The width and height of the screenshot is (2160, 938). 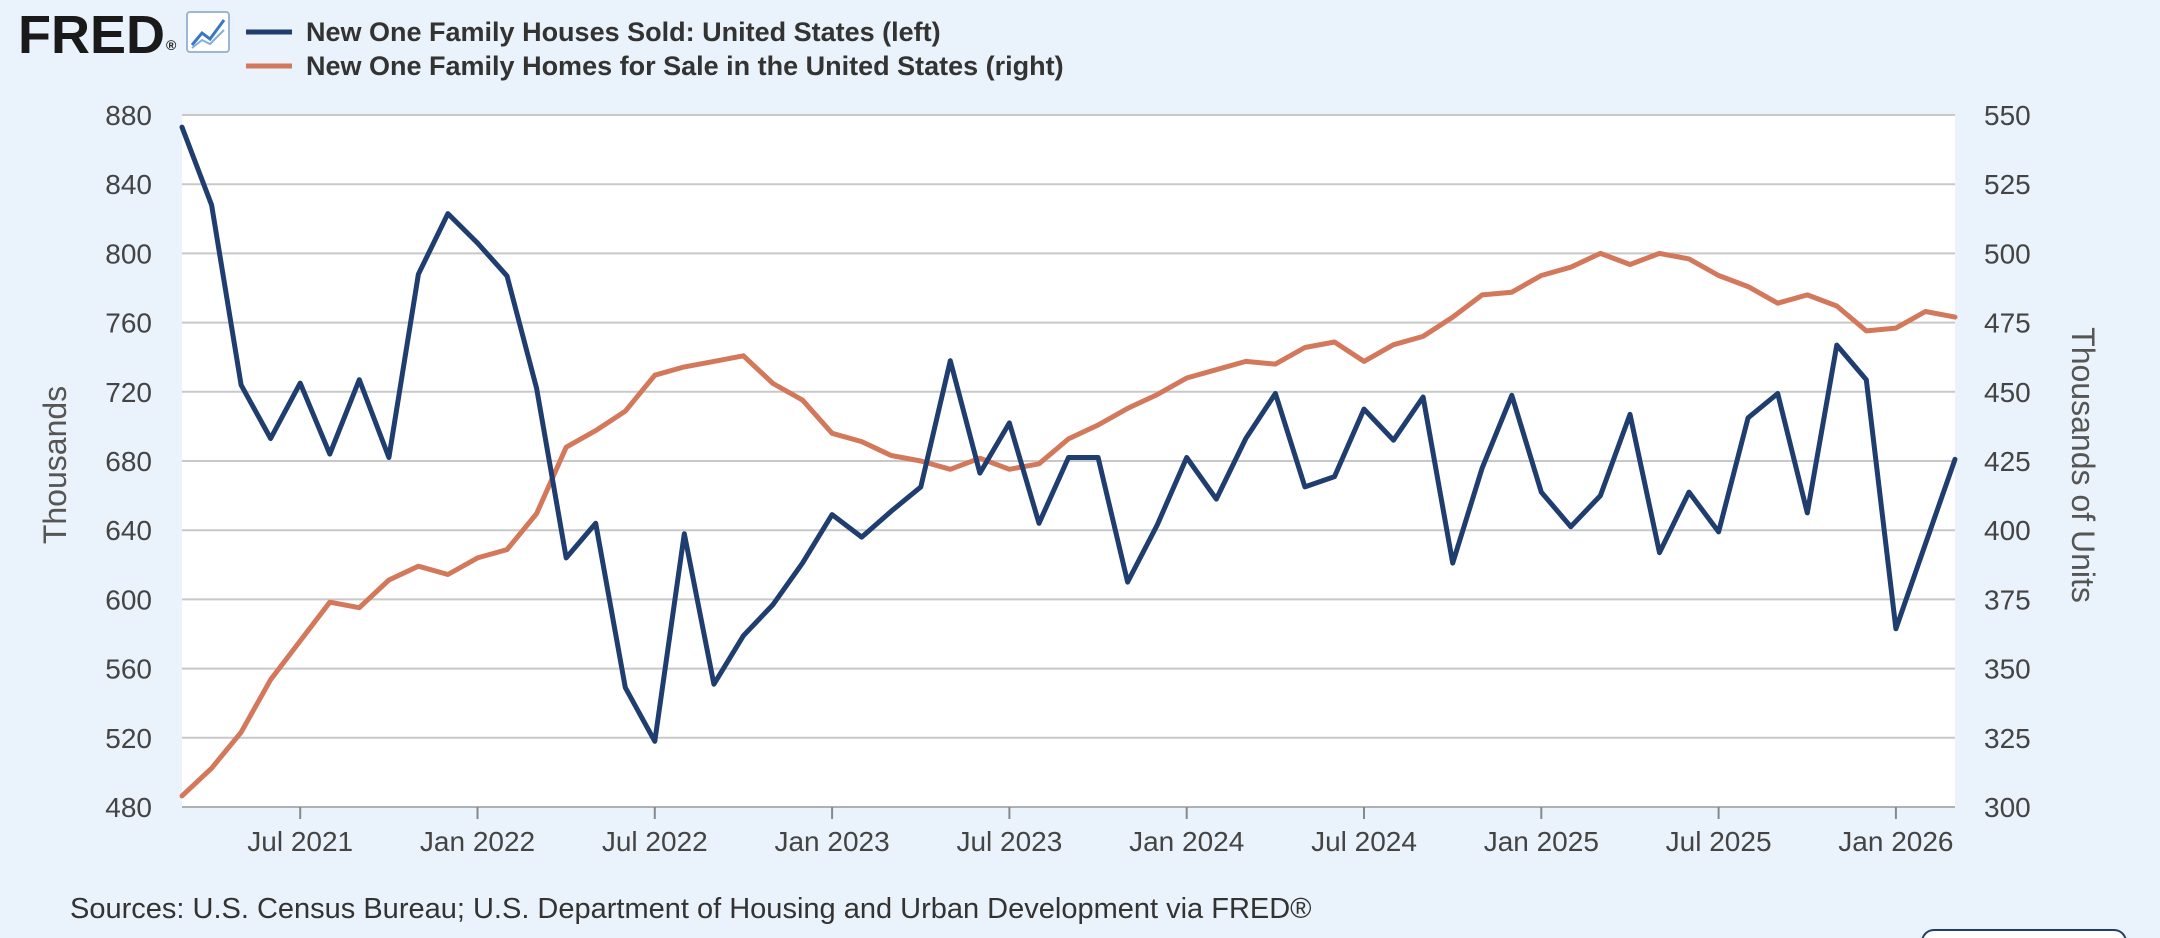 I want to click on right-tick-label: 550, so click(x=2007, y=115).